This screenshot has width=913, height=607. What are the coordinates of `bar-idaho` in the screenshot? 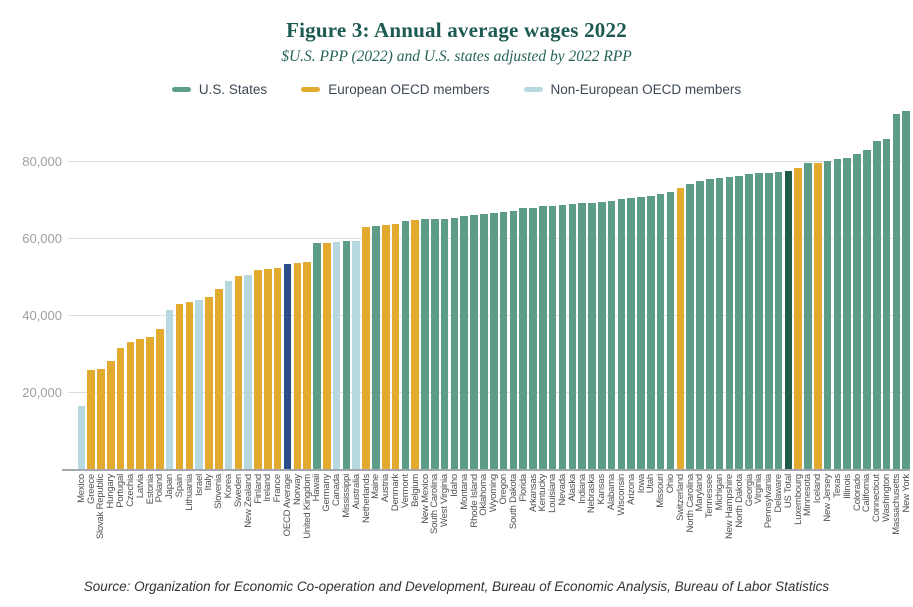 It's located at (454, 343).